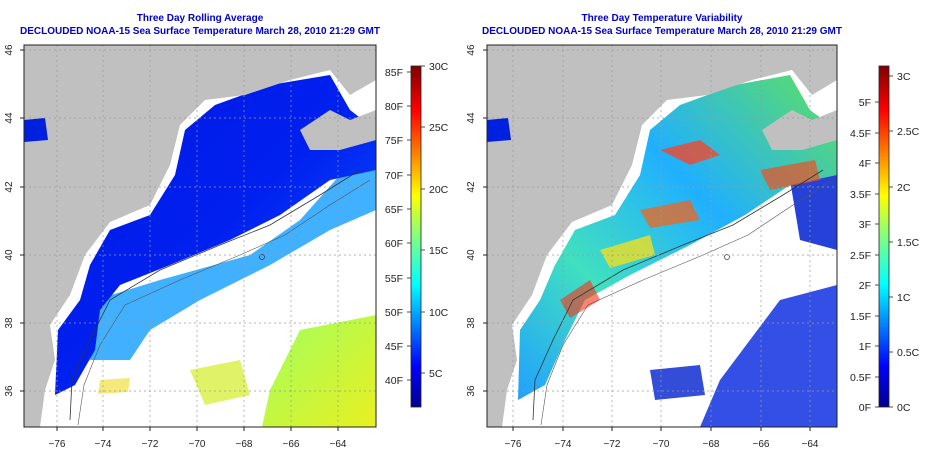 The width and height of the screenshot is (950, 475). Describe the element at coordinates (476, 220) in the screenshot. I see `right-y-axis: 36 38 40 42 44 46` at that location.